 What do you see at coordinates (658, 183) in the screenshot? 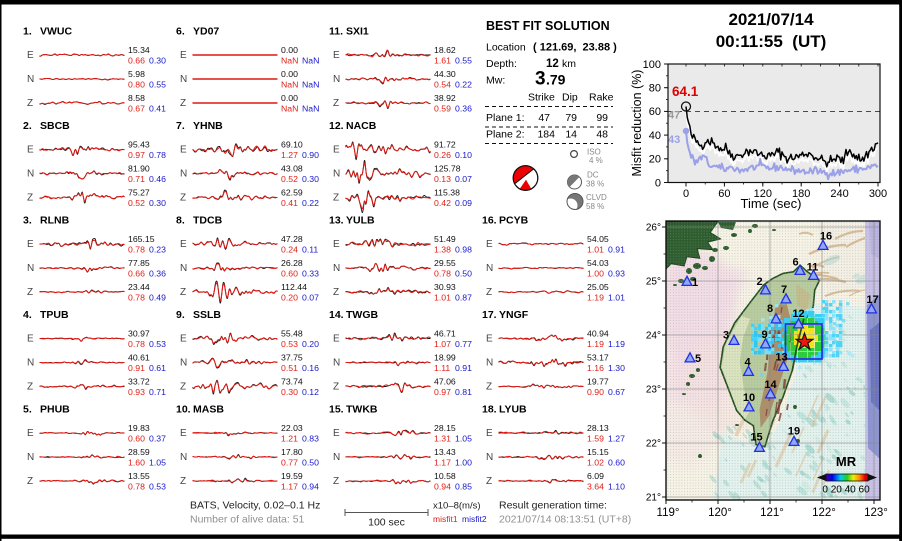
I see `svg-text: 0` at bounding box center [658, 183].